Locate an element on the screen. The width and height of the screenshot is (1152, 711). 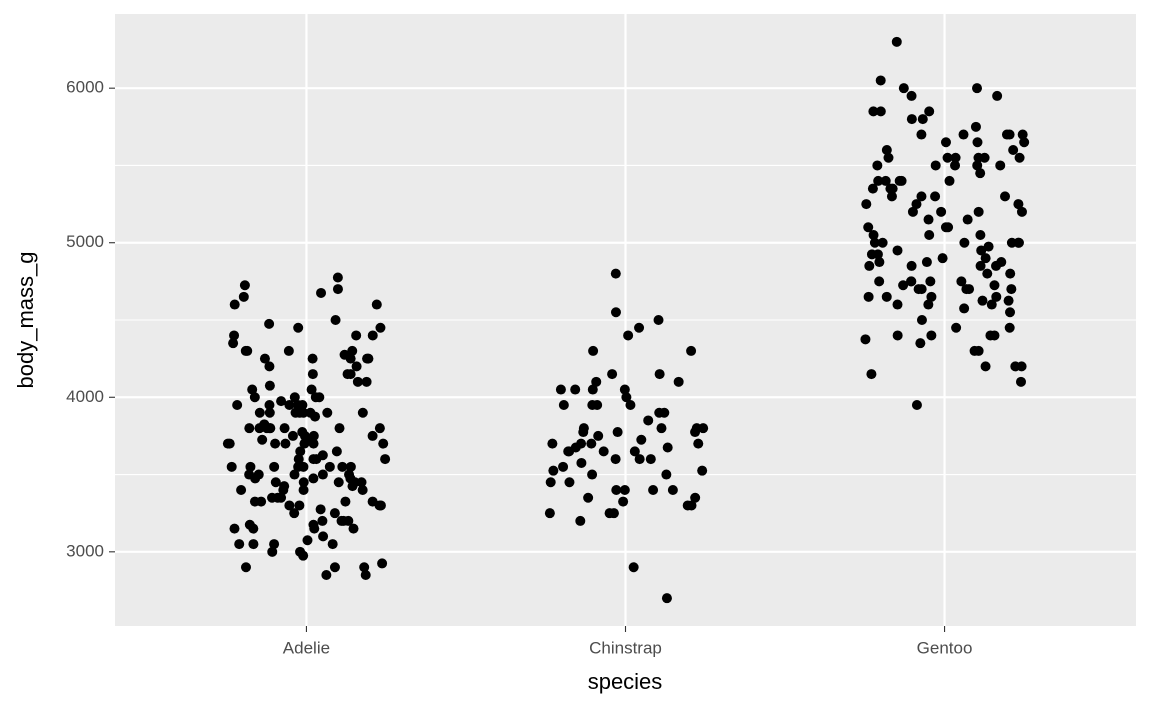
y-tick-label: 3000 is located at coordinates (85, 550).